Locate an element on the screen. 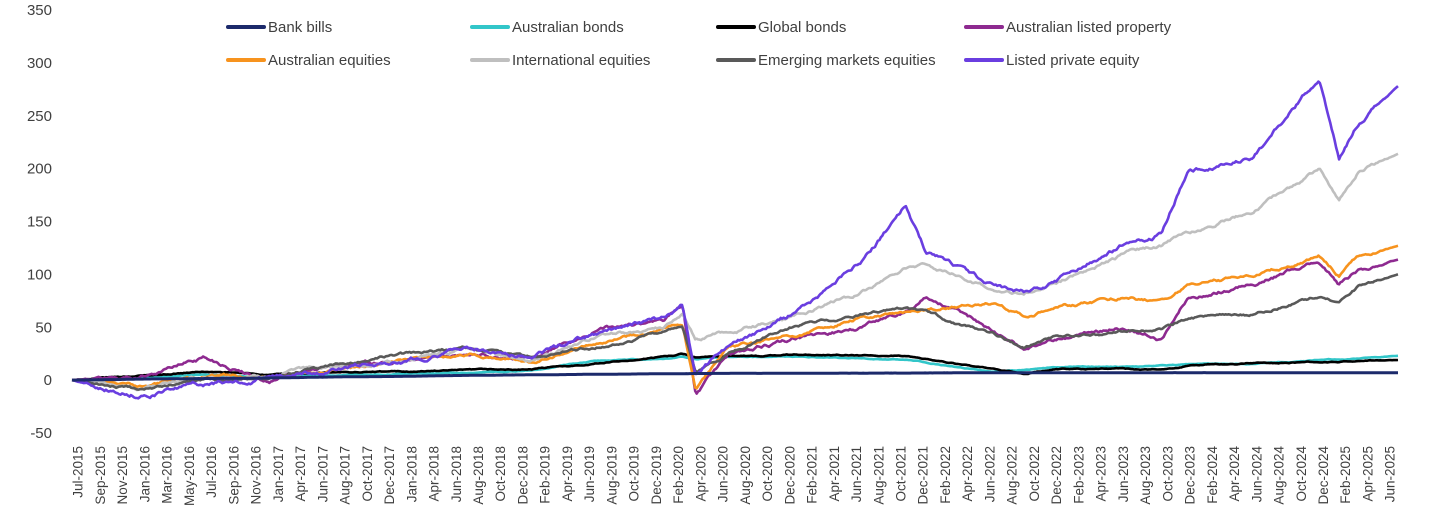 The image size is (1430, 523). x-tick-label: Apr-2023 is located at coordinates (1101, 474).